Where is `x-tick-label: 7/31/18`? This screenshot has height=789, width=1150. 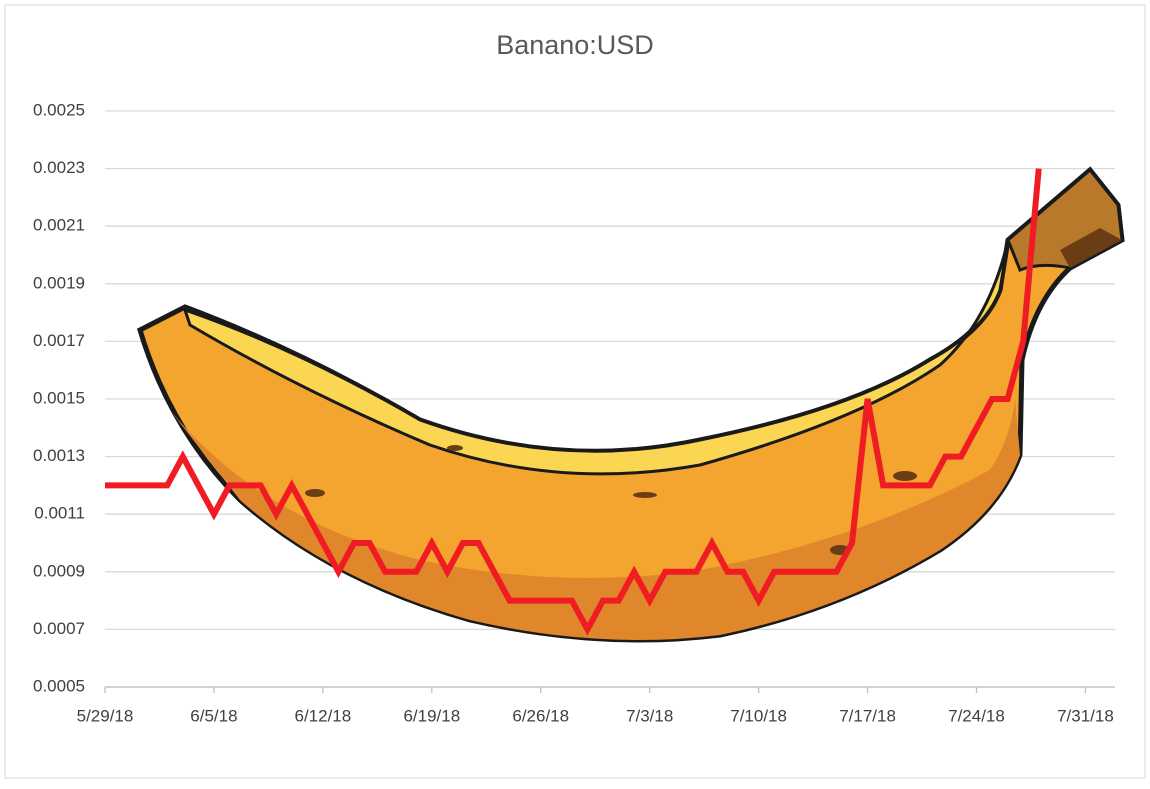
x-tick-label: 7/31/18 is located at coordinates (1085, 715).